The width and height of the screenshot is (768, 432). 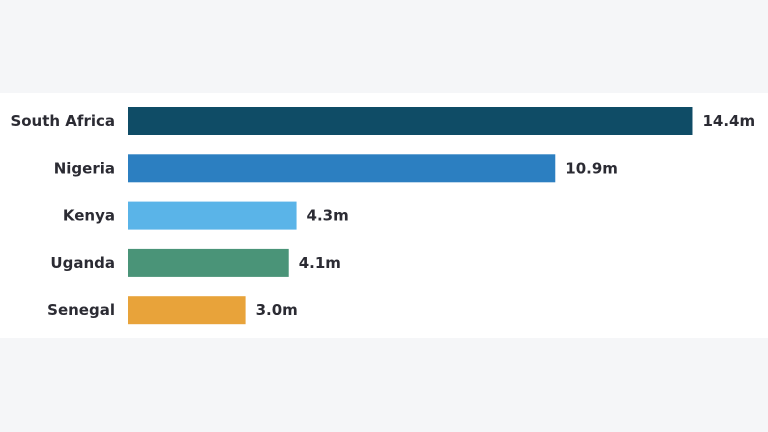 I want to click on bar-south-africa, so click(x=410, y=121).